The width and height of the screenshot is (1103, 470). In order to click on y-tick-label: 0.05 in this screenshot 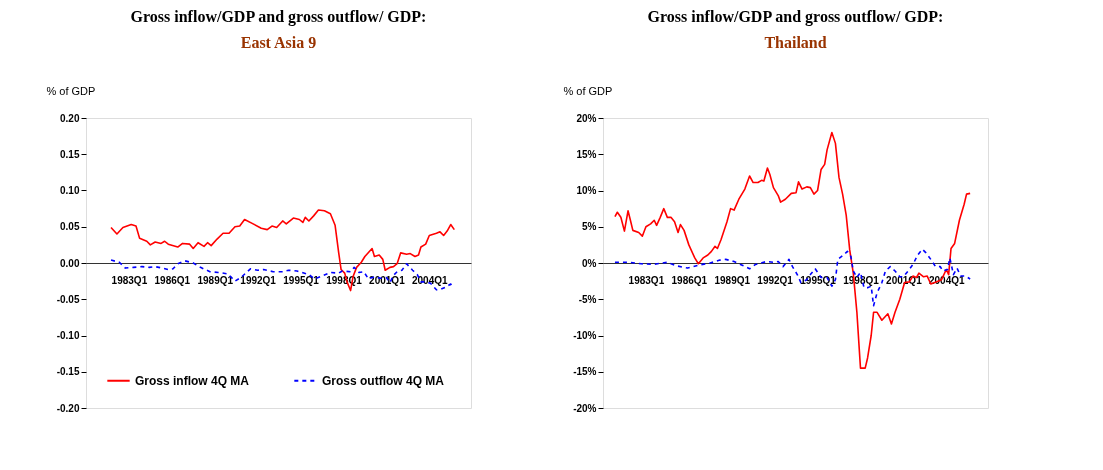, I will do `click(70, 227)`.